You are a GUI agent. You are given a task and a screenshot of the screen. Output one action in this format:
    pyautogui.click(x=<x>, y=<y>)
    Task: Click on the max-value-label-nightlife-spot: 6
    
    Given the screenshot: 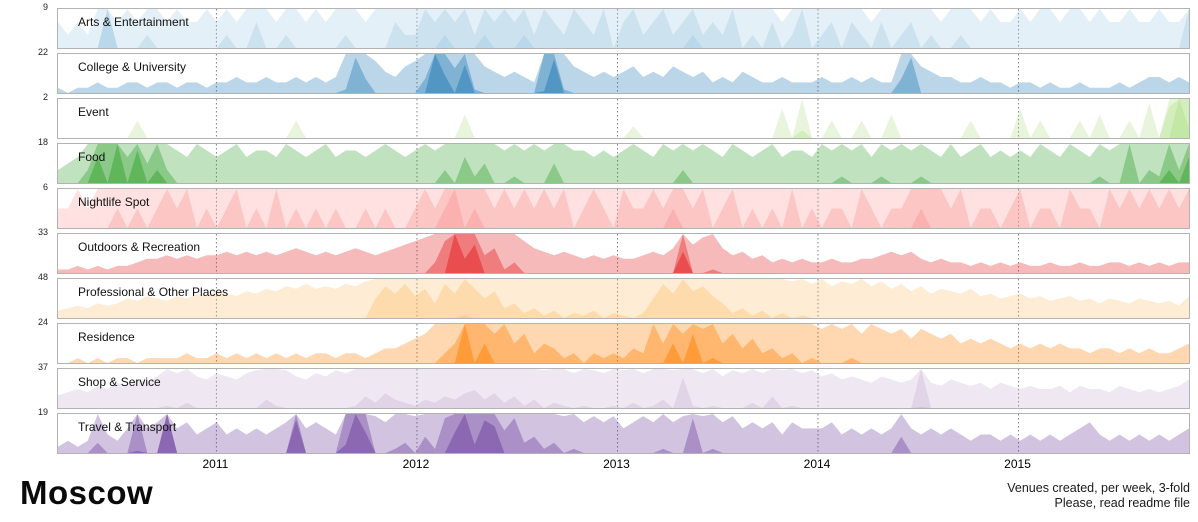 What is the action you would take?
    pyautogui.click(x=45, y=187)
    